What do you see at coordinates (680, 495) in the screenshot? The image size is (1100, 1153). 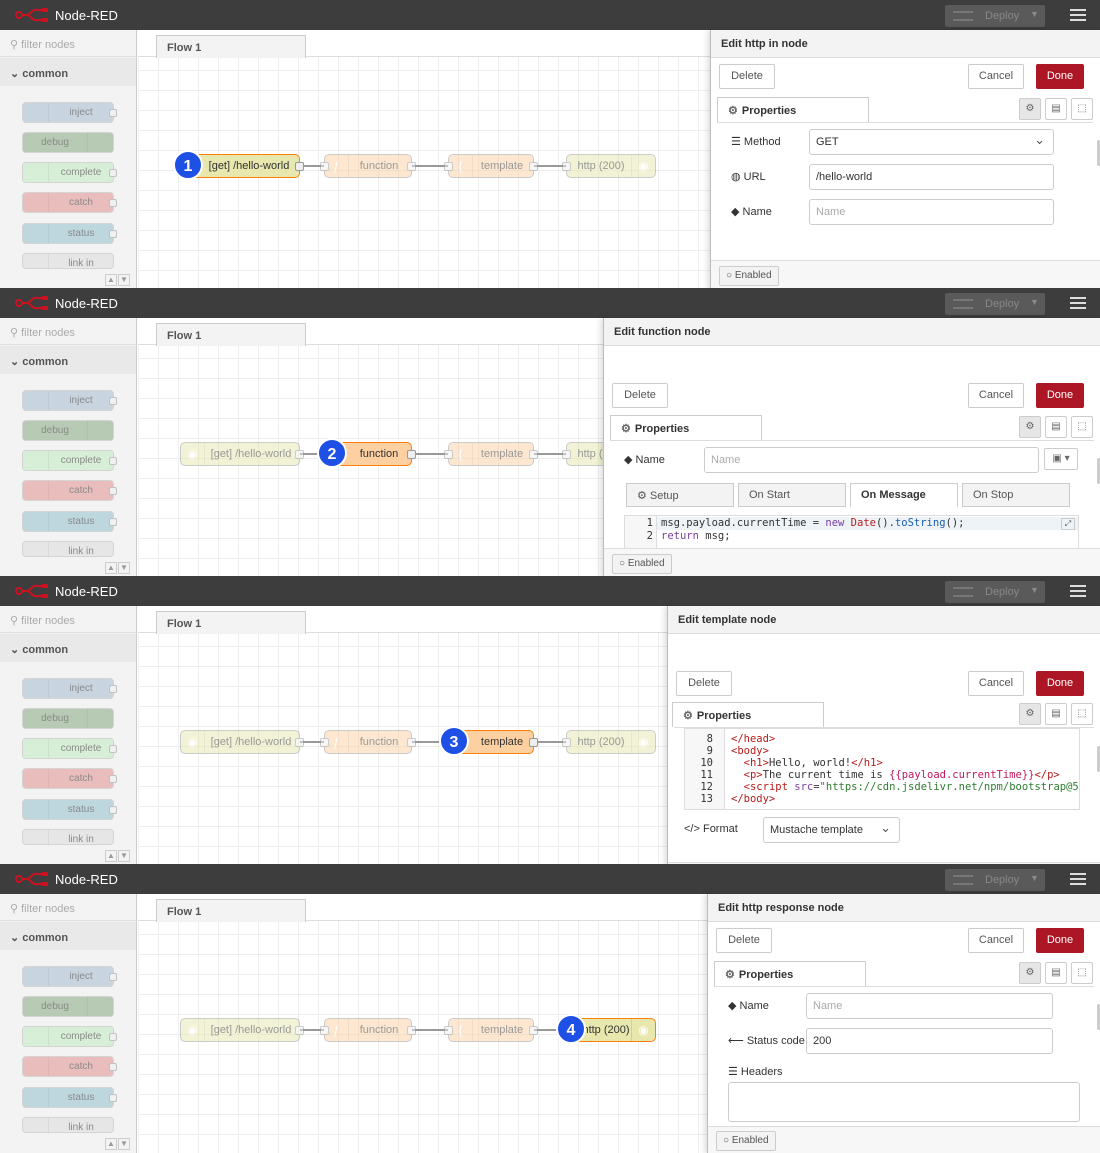 I see `tab-setup: ⚙ Setup` at bounding box center [680, 495].